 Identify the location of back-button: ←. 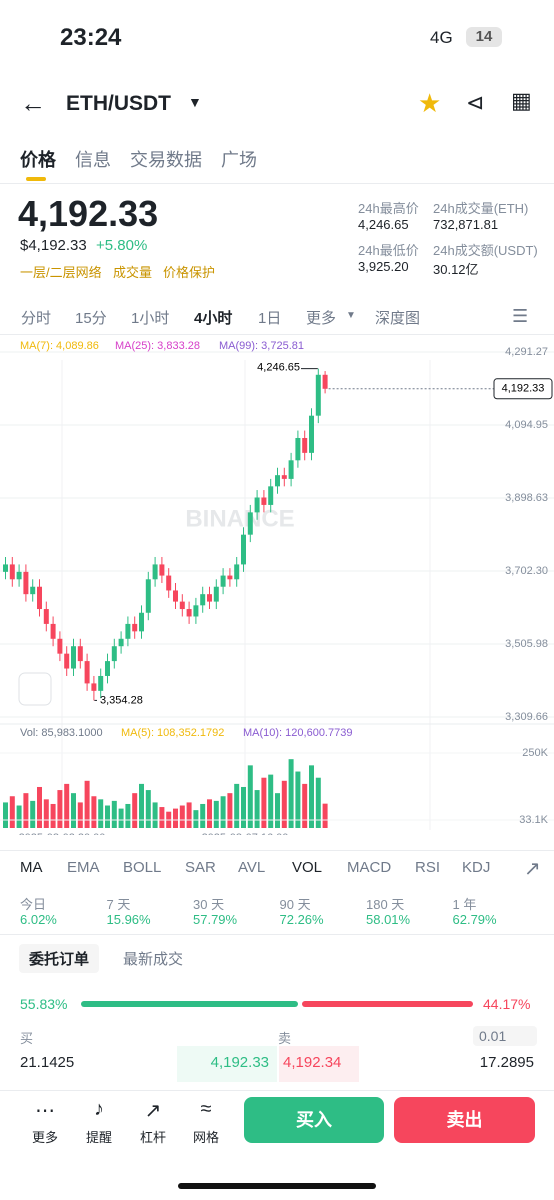
(33, 103).